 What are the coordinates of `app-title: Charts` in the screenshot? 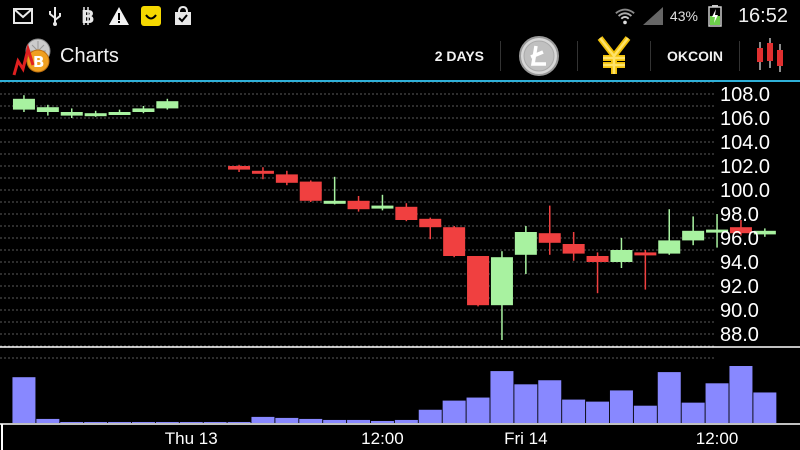 It's located at (89, 55).